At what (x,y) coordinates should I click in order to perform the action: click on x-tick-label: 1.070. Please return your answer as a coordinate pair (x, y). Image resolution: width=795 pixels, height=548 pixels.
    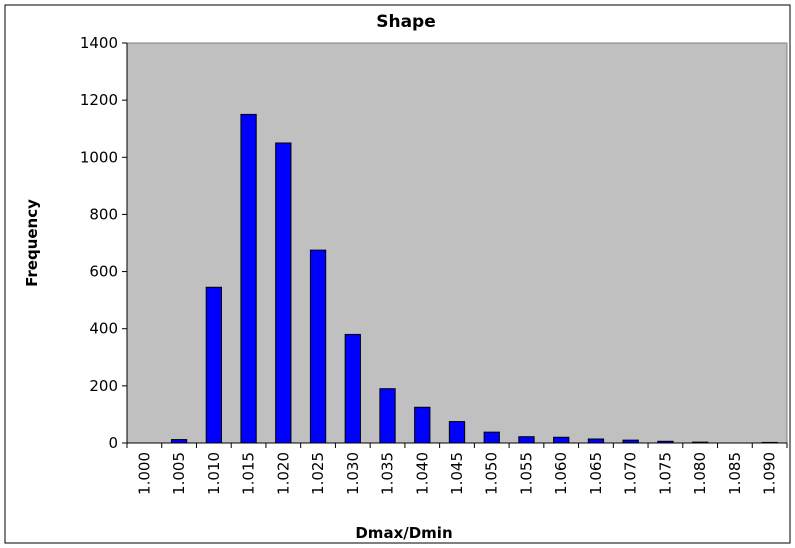
    Looking at the image, I should click on (631, 473).